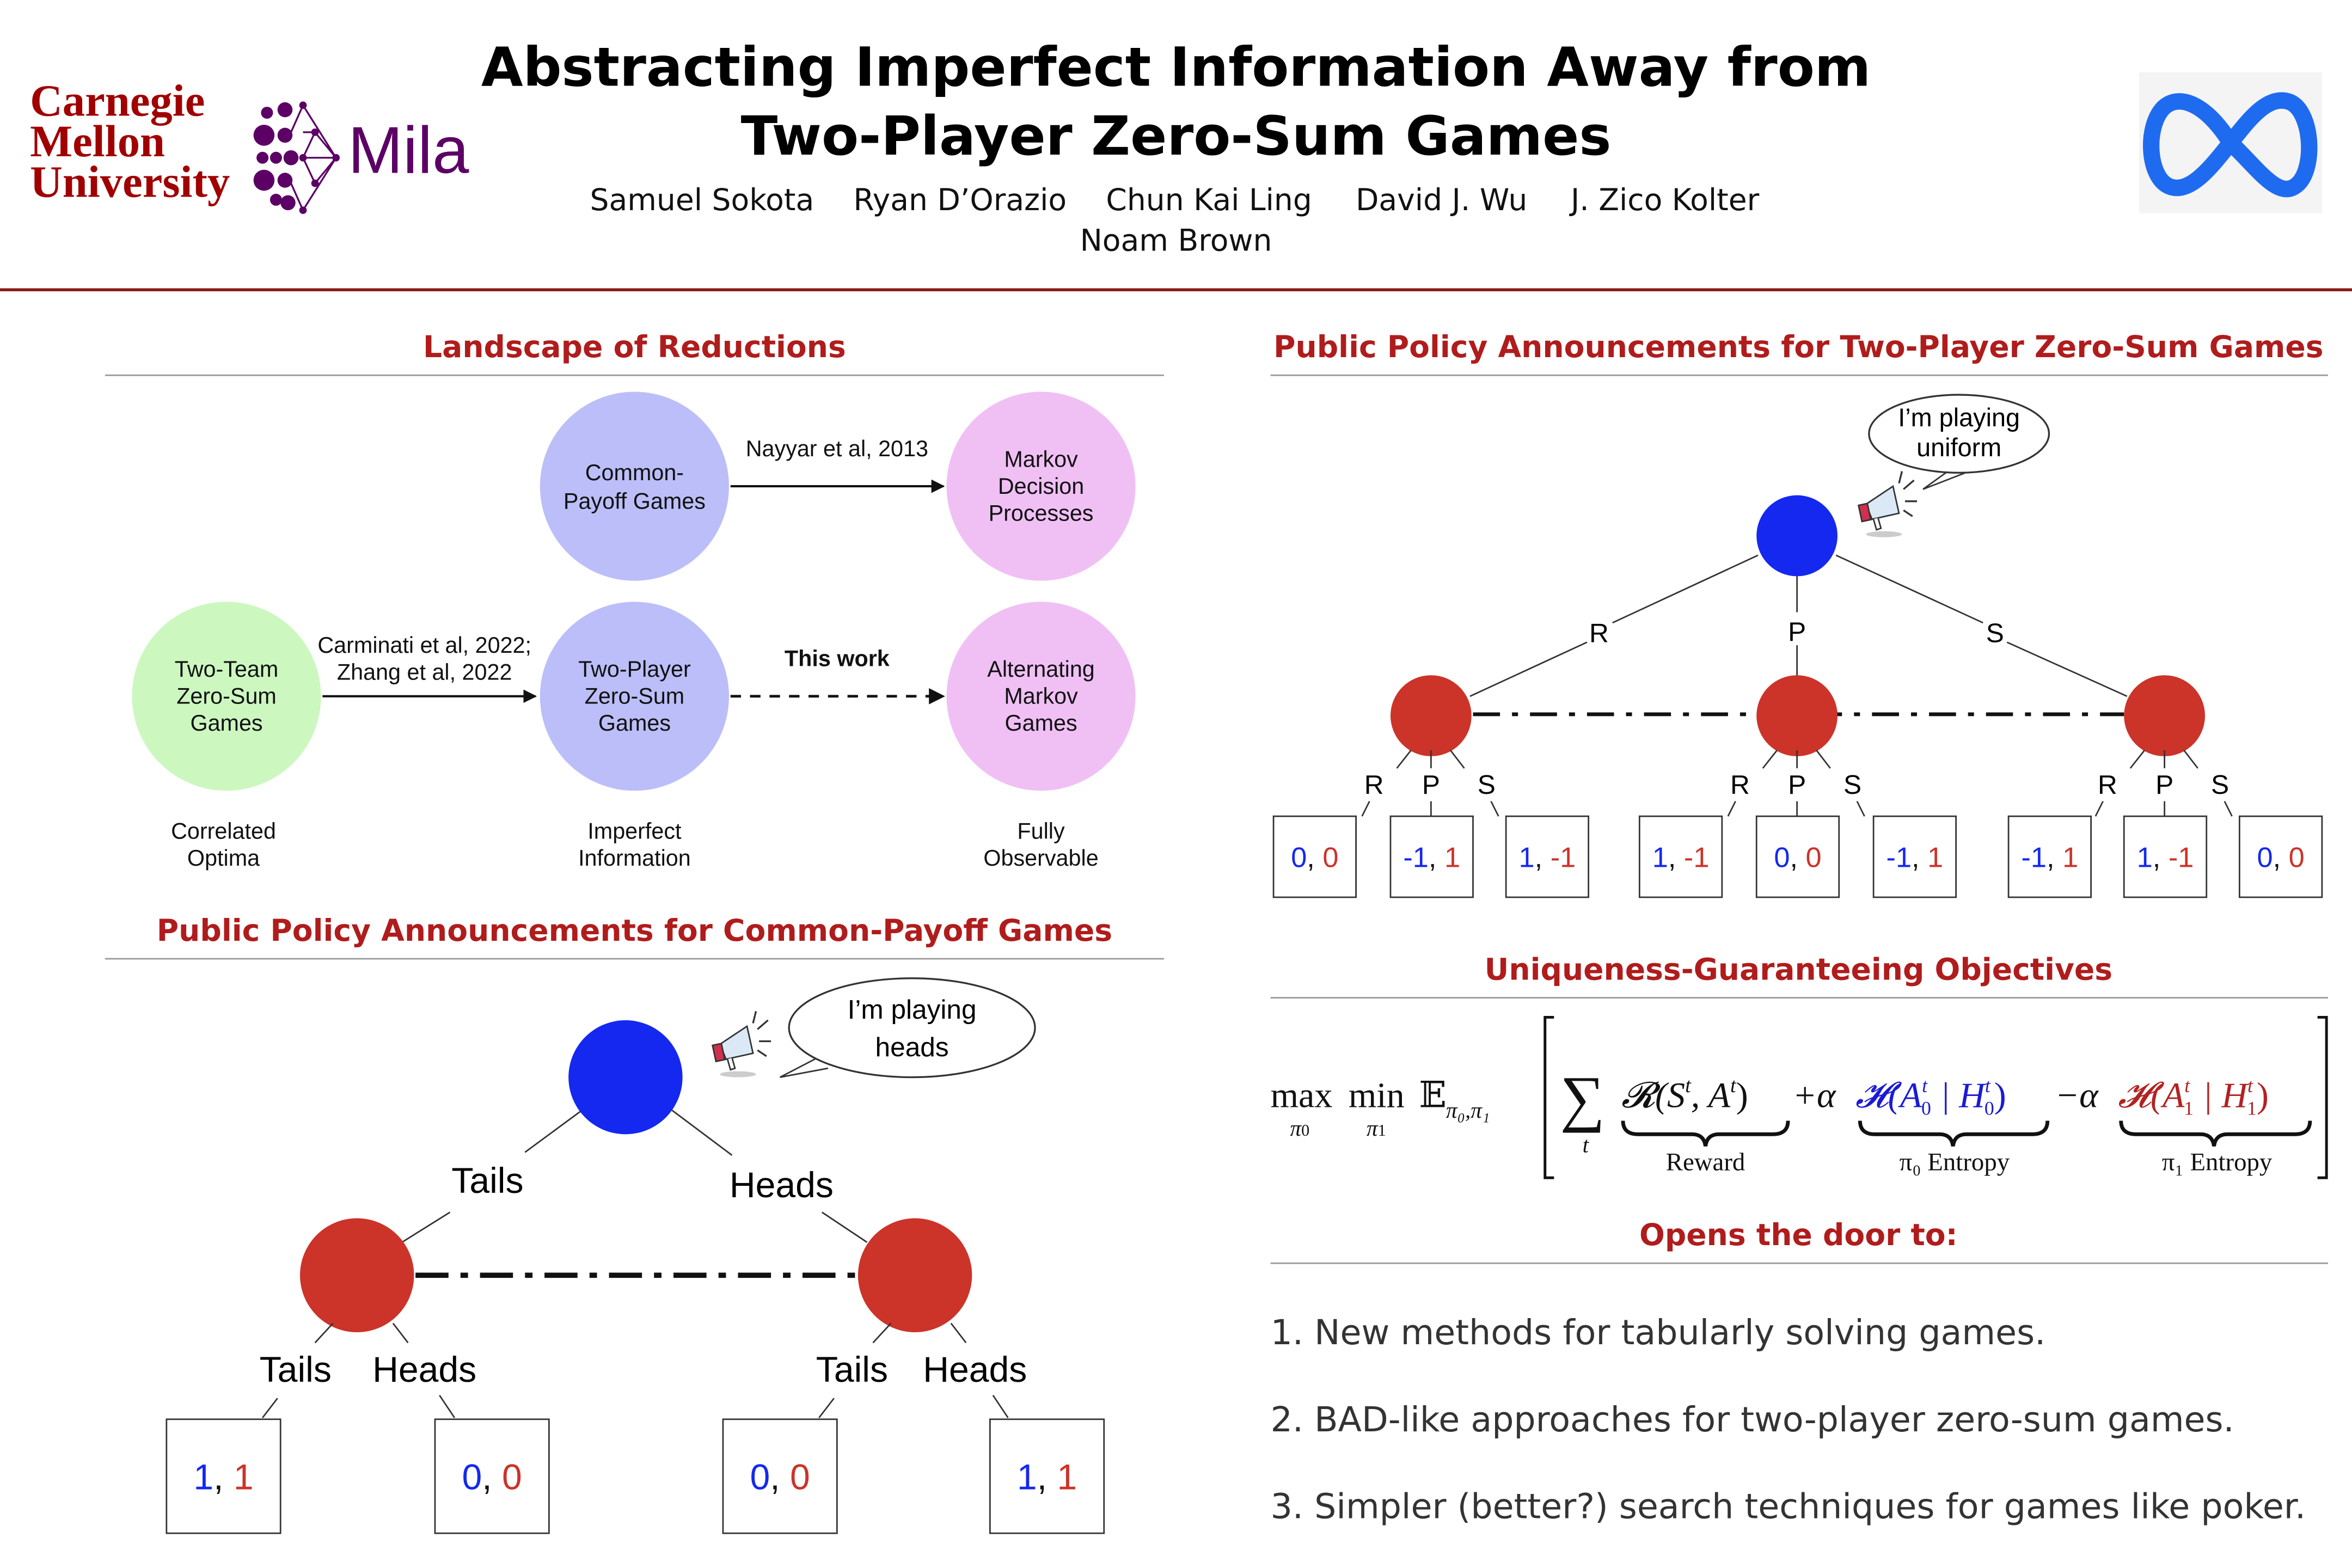 The image size is (2352, 1568). Describe the element at coordinates (1041, 512) in the screenshot. I see `node-label: Processes` at that location.